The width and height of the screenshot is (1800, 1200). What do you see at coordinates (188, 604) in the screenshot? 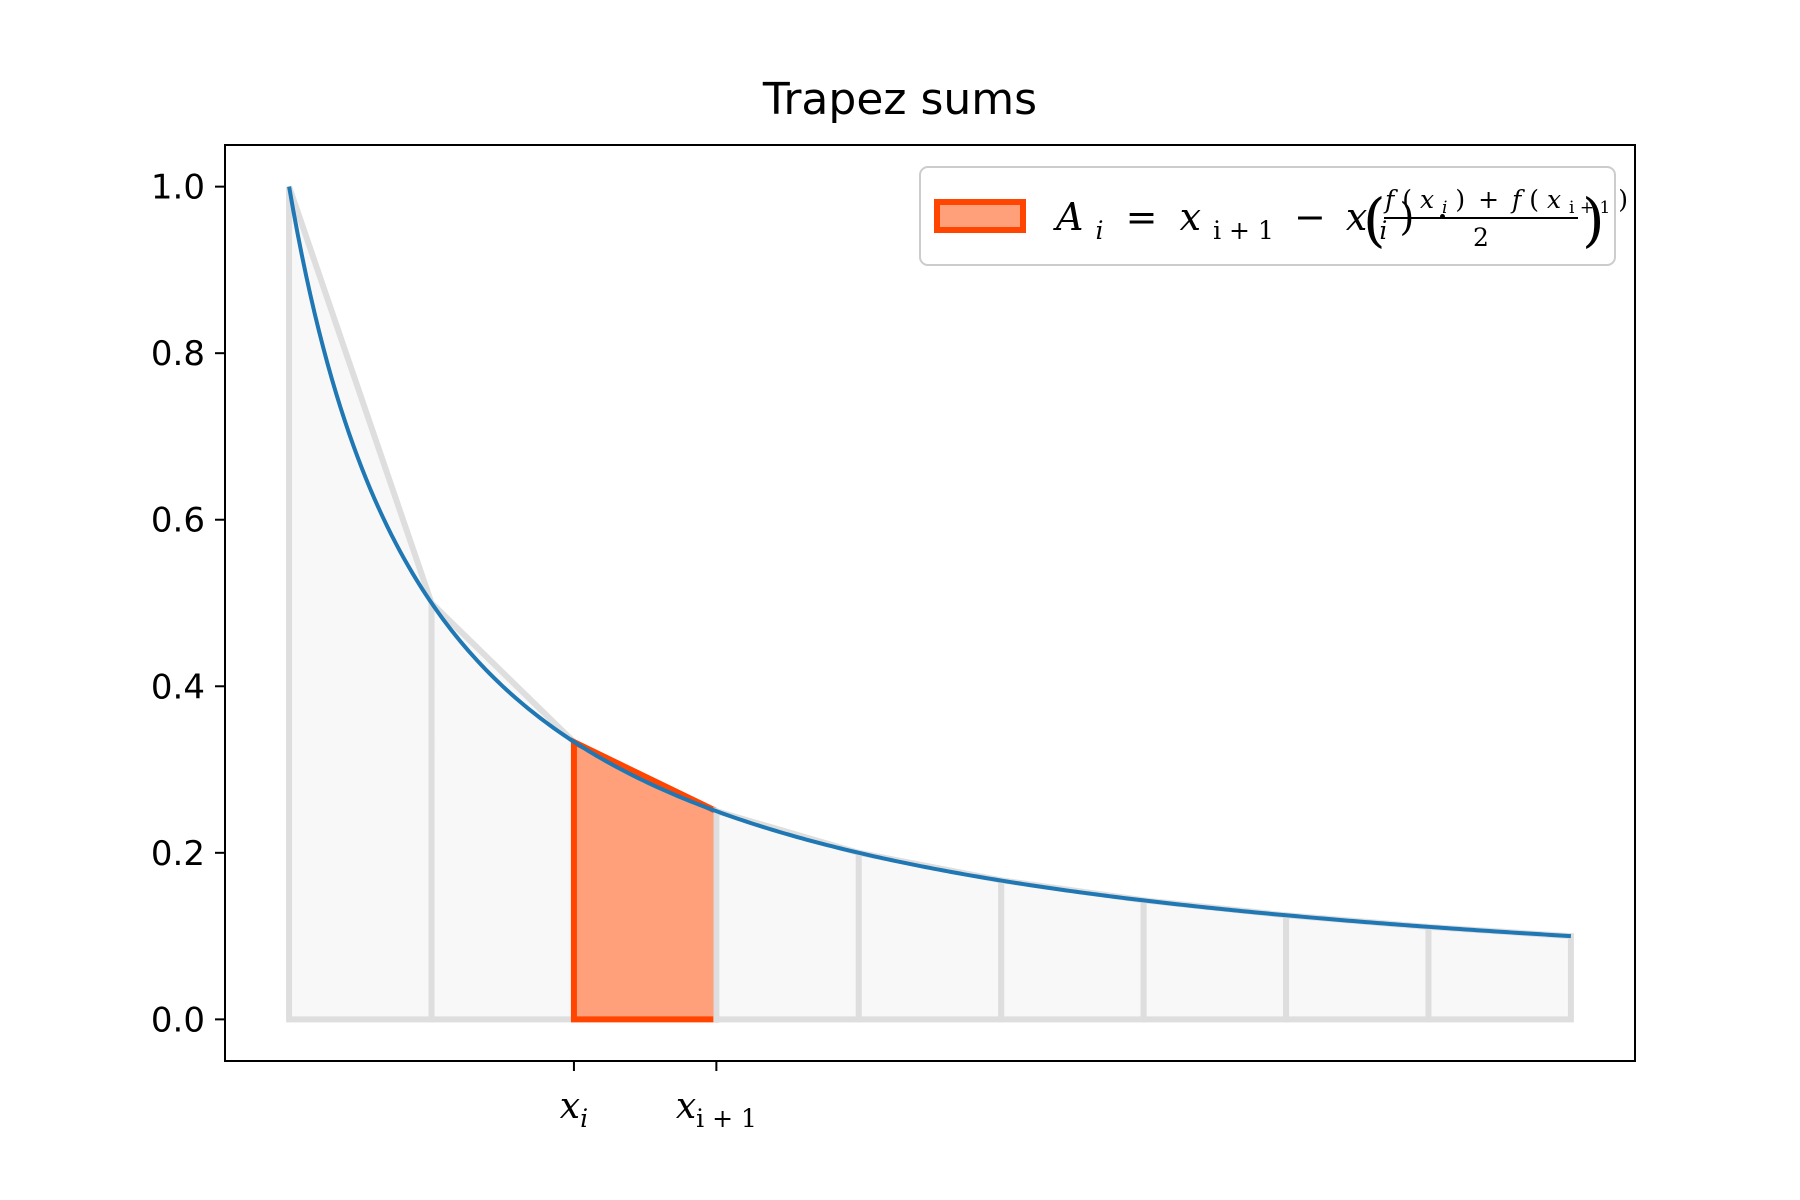
I see `y-axis: 0.0 0.2 0.4 0.6 0.8 1.0` at bounding box center [188, 604].